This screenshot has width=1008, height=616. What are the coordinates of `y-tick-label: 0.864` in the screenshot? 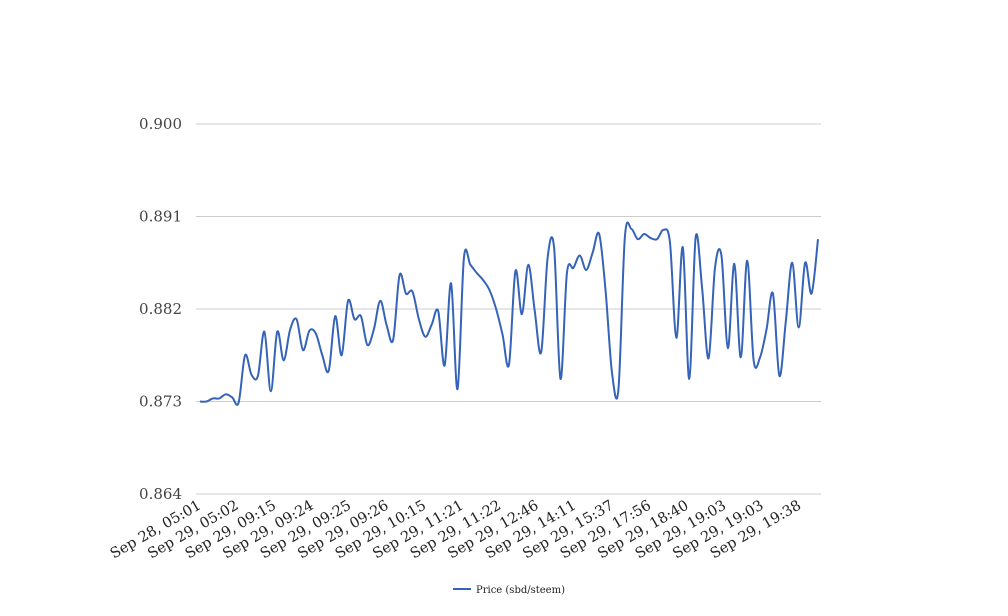 It's located at (160, 494).